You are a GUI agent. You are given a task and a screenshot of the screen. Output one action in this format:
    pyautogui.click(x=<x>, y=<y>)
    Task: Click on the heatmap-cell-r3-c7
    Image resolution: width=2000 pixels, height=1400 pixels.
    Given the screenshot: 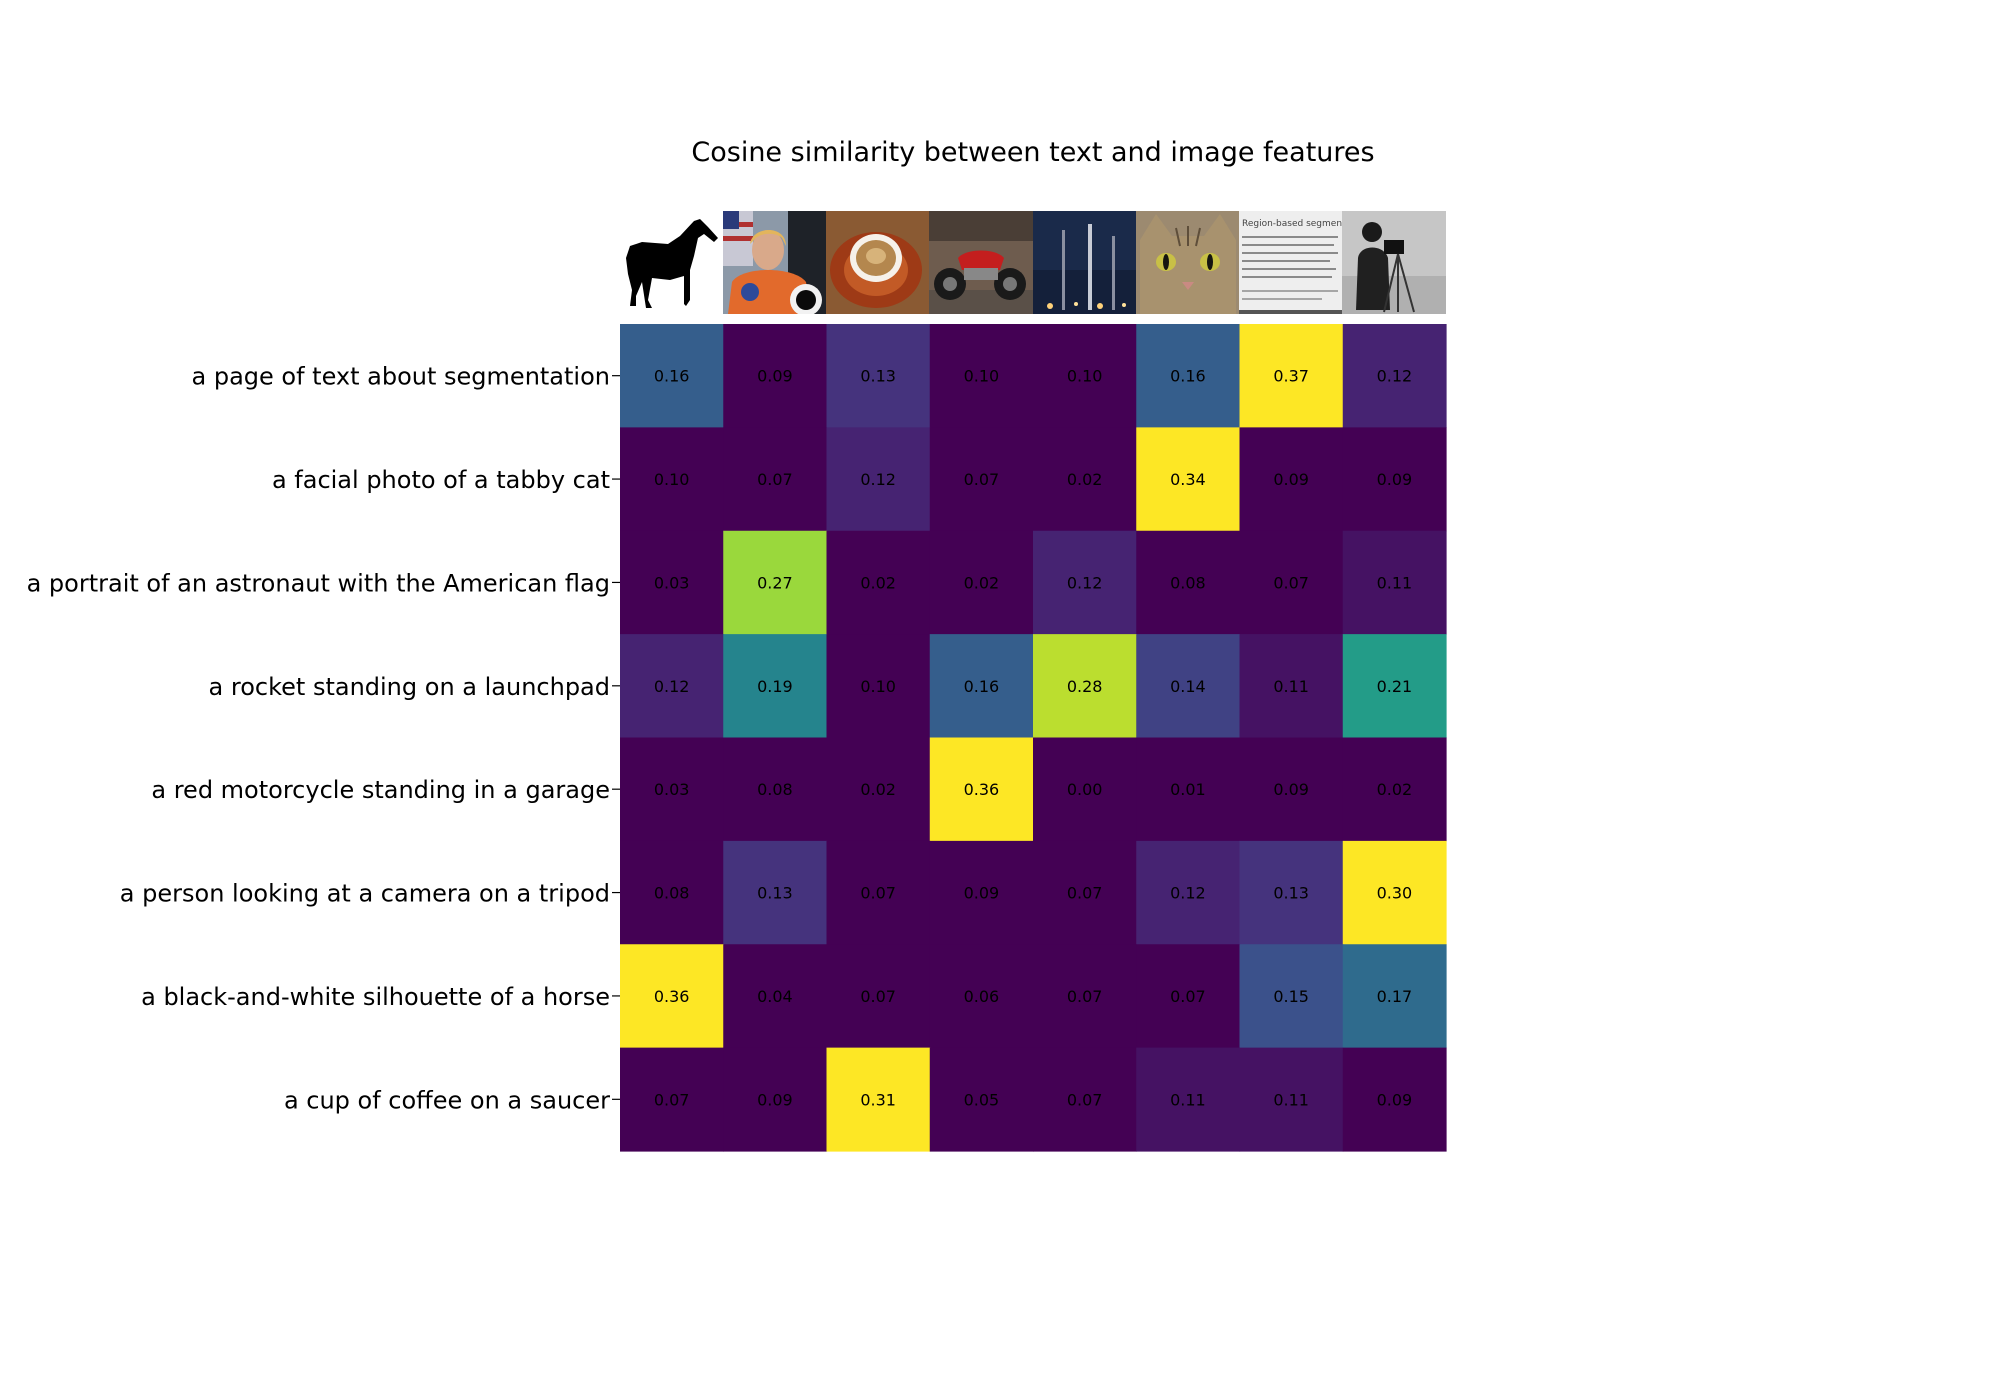 What is the action you would take?
    pyautogui.click(x=1394, y=686)
    